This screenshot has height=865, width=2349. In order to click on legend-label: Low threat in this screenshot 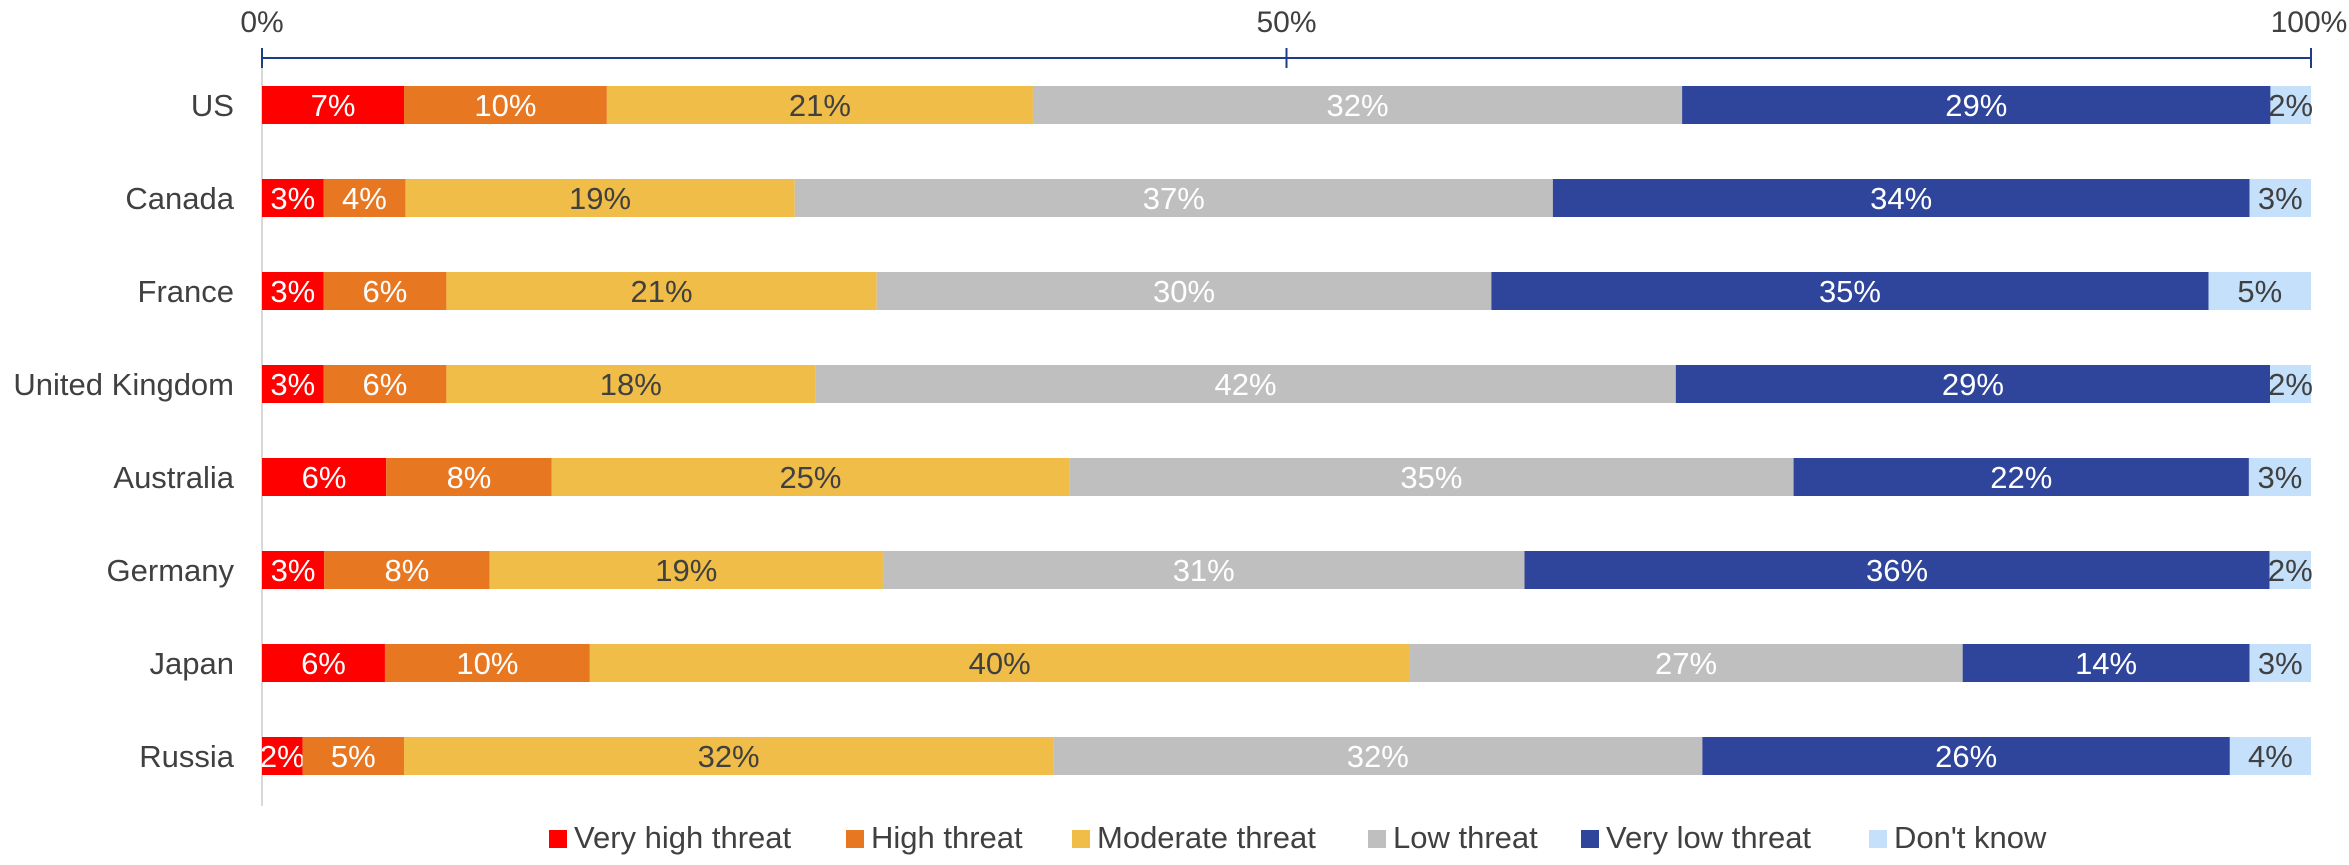, I will do `click(1465, 837)`.